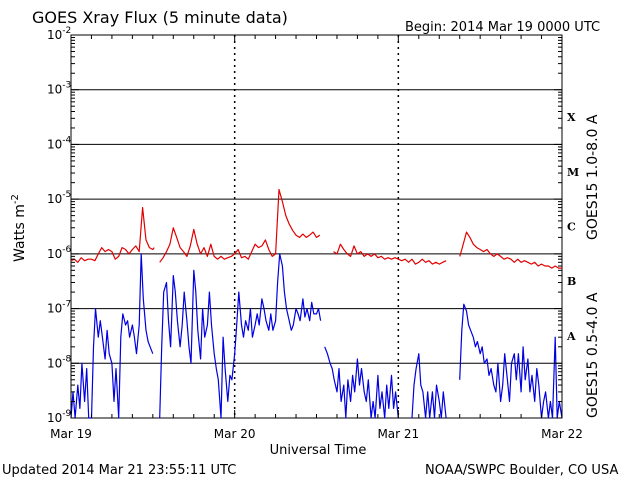  Describe the element at coordinates (571, 281) in the screenshot. I see `flare-class-b: B` at that location.